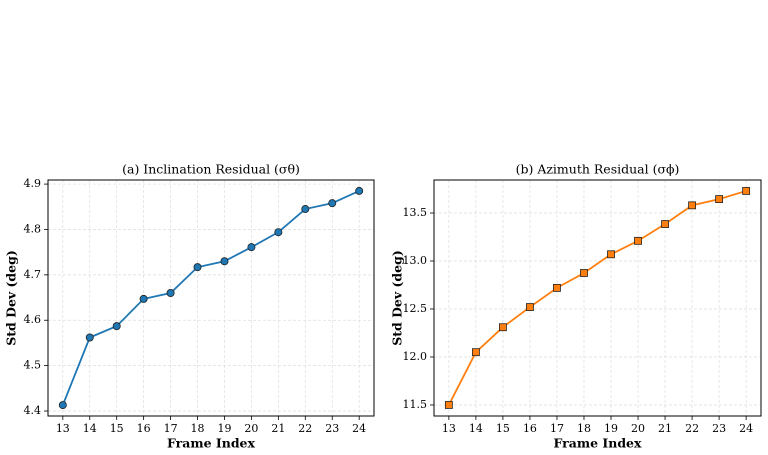 This screenshot has height=455, width=768. I want to click on y-tick-label: 13.5, so click(415, 212).